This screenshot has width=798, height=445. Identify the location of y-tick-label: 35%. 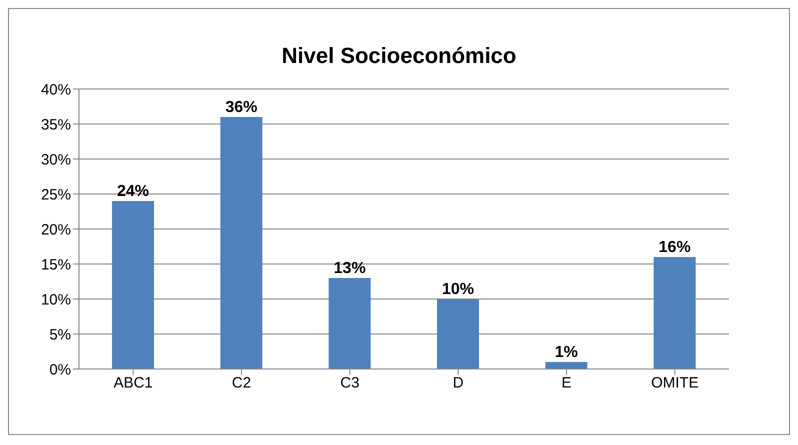
(55, 125).